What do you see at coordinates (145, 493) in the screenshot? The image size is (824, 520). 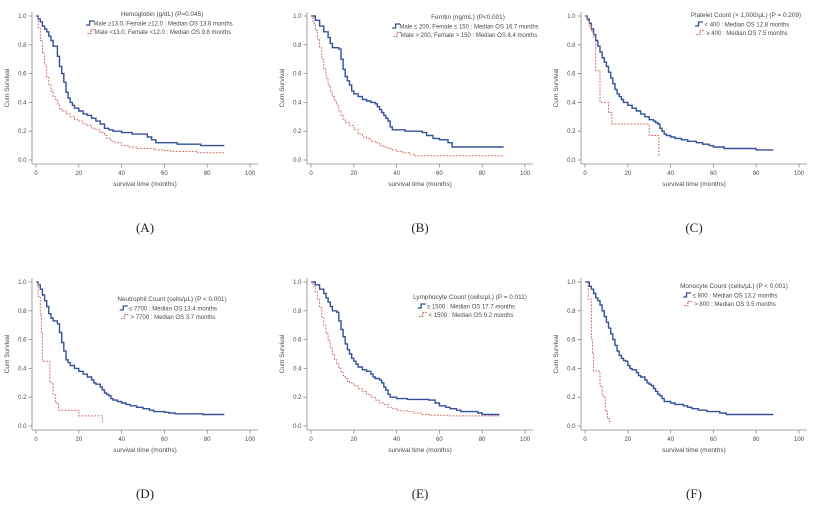 I see `panel-label-d: (D)` at bounding box center [145, 493].